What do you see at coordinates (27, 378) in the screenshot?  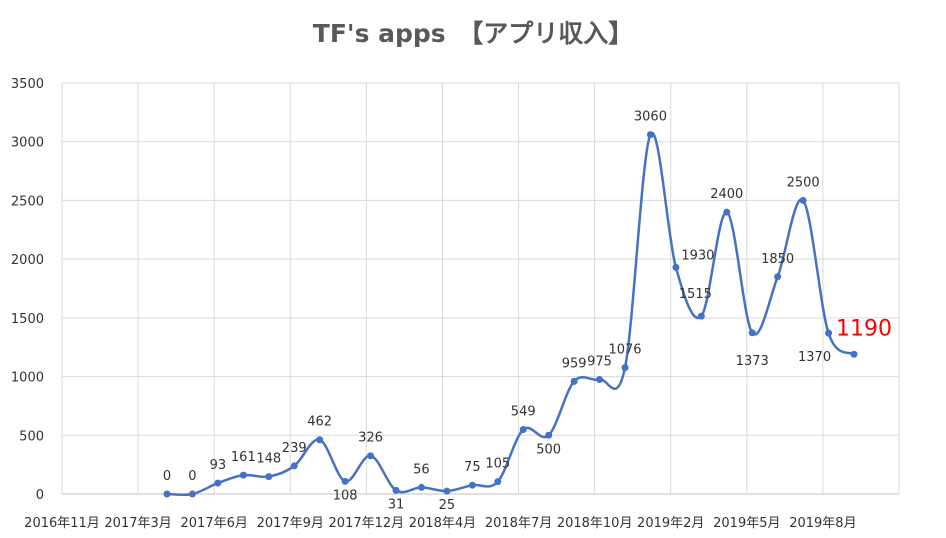 I see `y-tick-label: 1000` at bounding box center [27, 378].